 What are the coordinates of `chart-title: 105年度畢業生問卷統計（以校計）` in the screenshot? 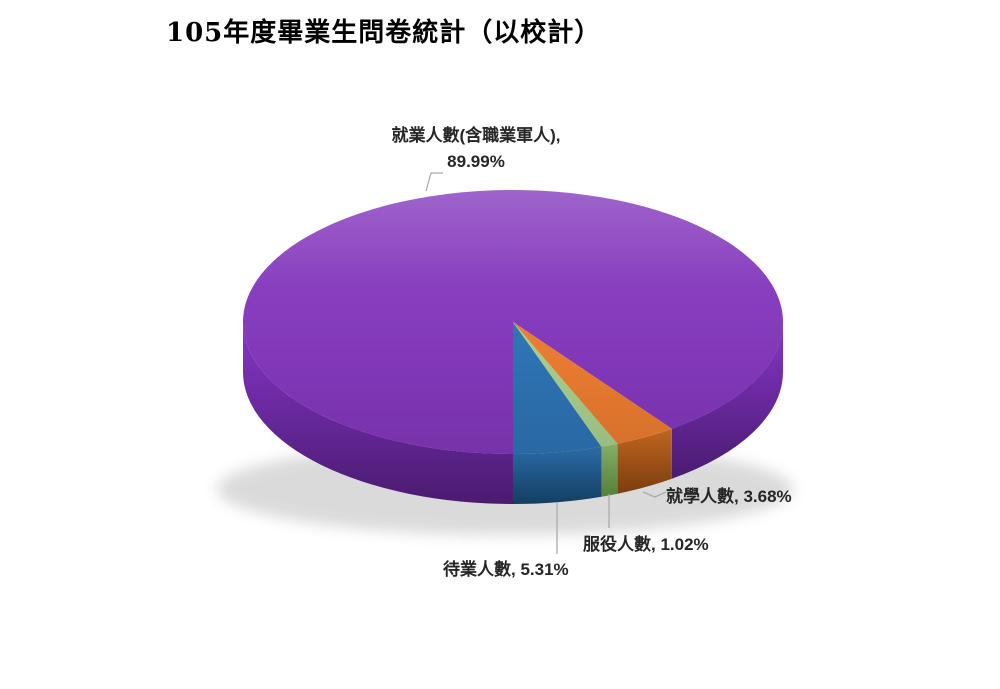 It's located at (384, 33).